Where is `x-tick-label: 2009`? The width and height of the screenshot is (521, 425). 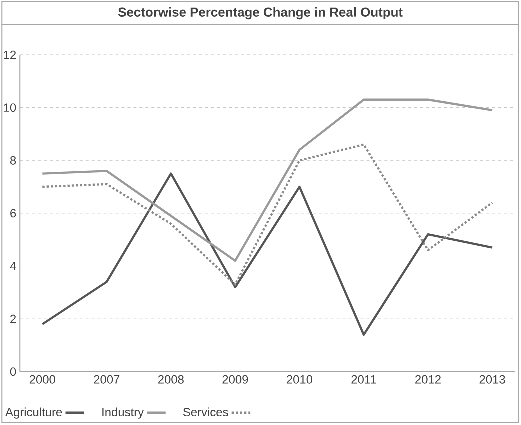 x-tick-label: 2009 is located at coordinates (235, 379).